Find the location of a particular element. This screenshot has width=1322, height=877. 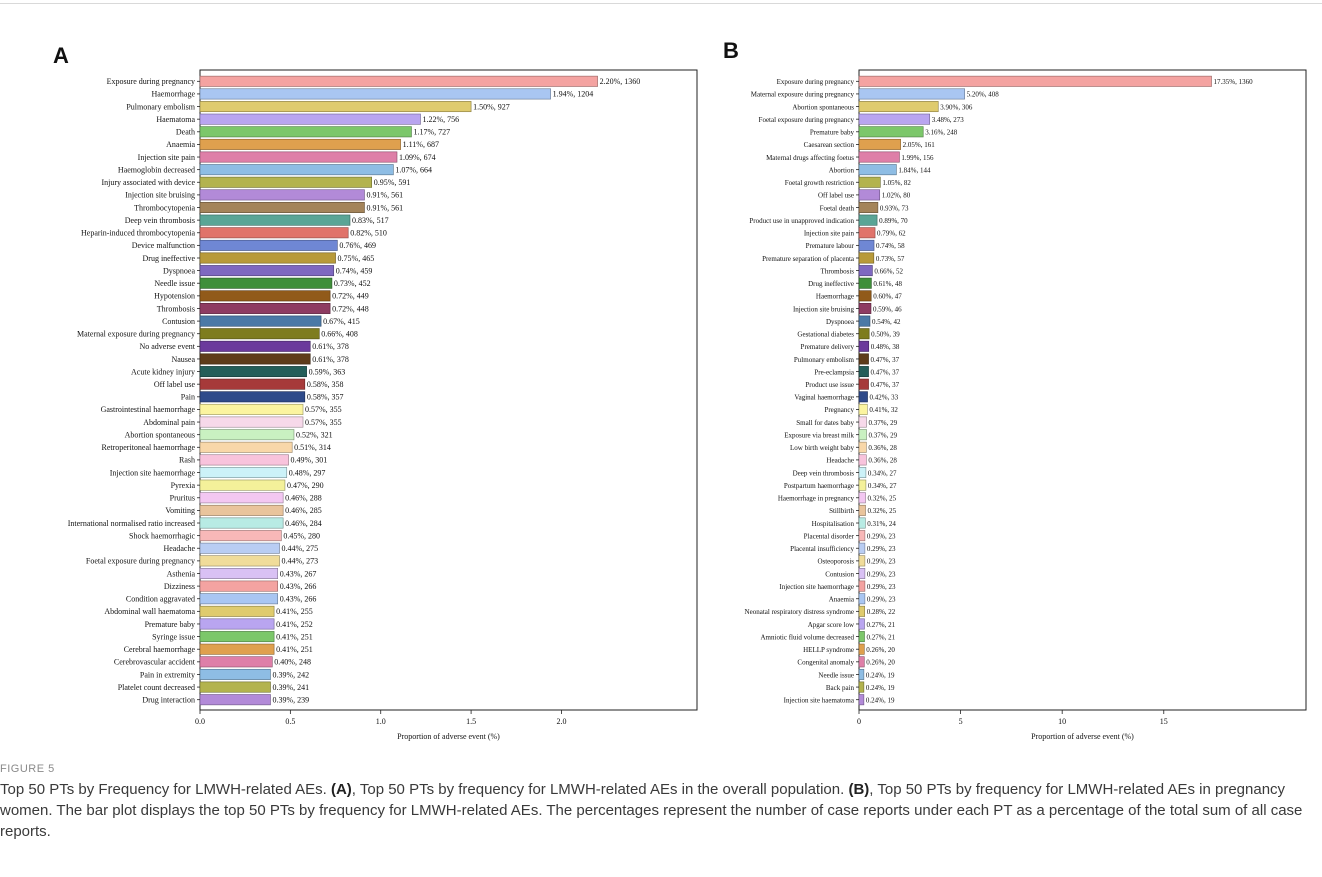

data-label: 0.28%, 22 is located at coordinates (881, 612).